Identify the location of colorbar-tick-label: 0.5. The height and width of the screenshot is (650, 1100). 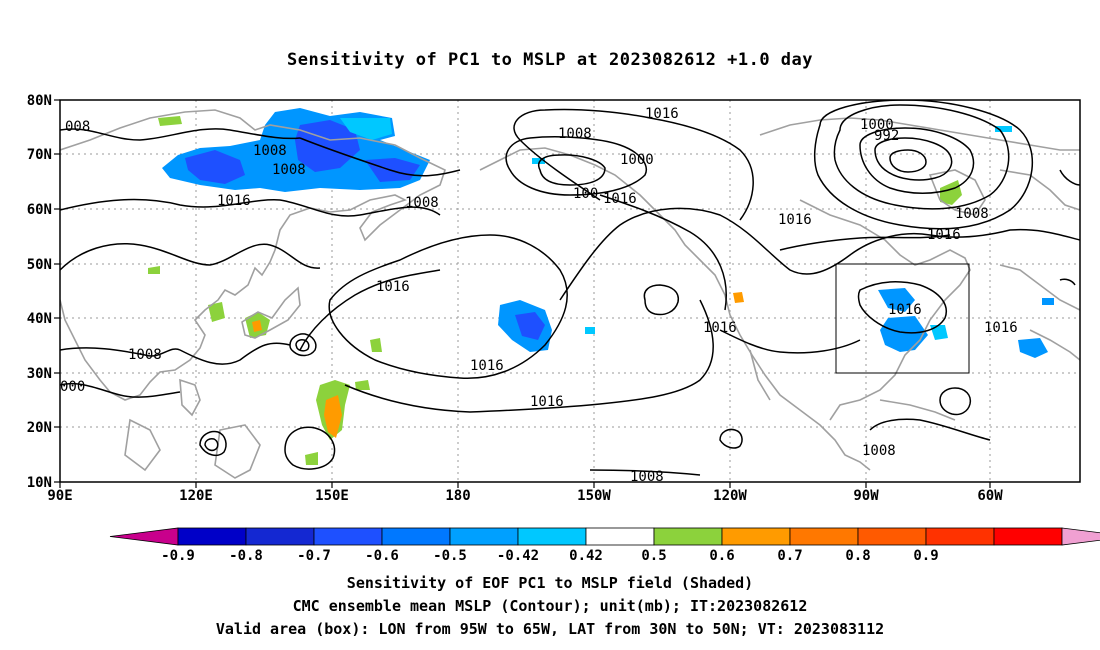
(653, 556).